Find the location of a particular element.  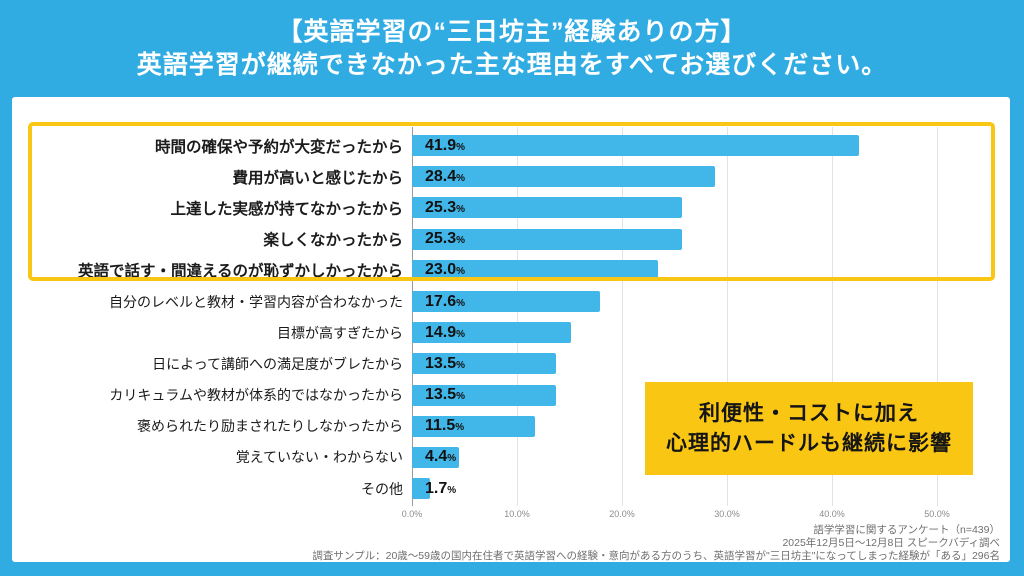

bar-row: 目標が高すぎたから 14.9% is located at coordinates (511, 332).